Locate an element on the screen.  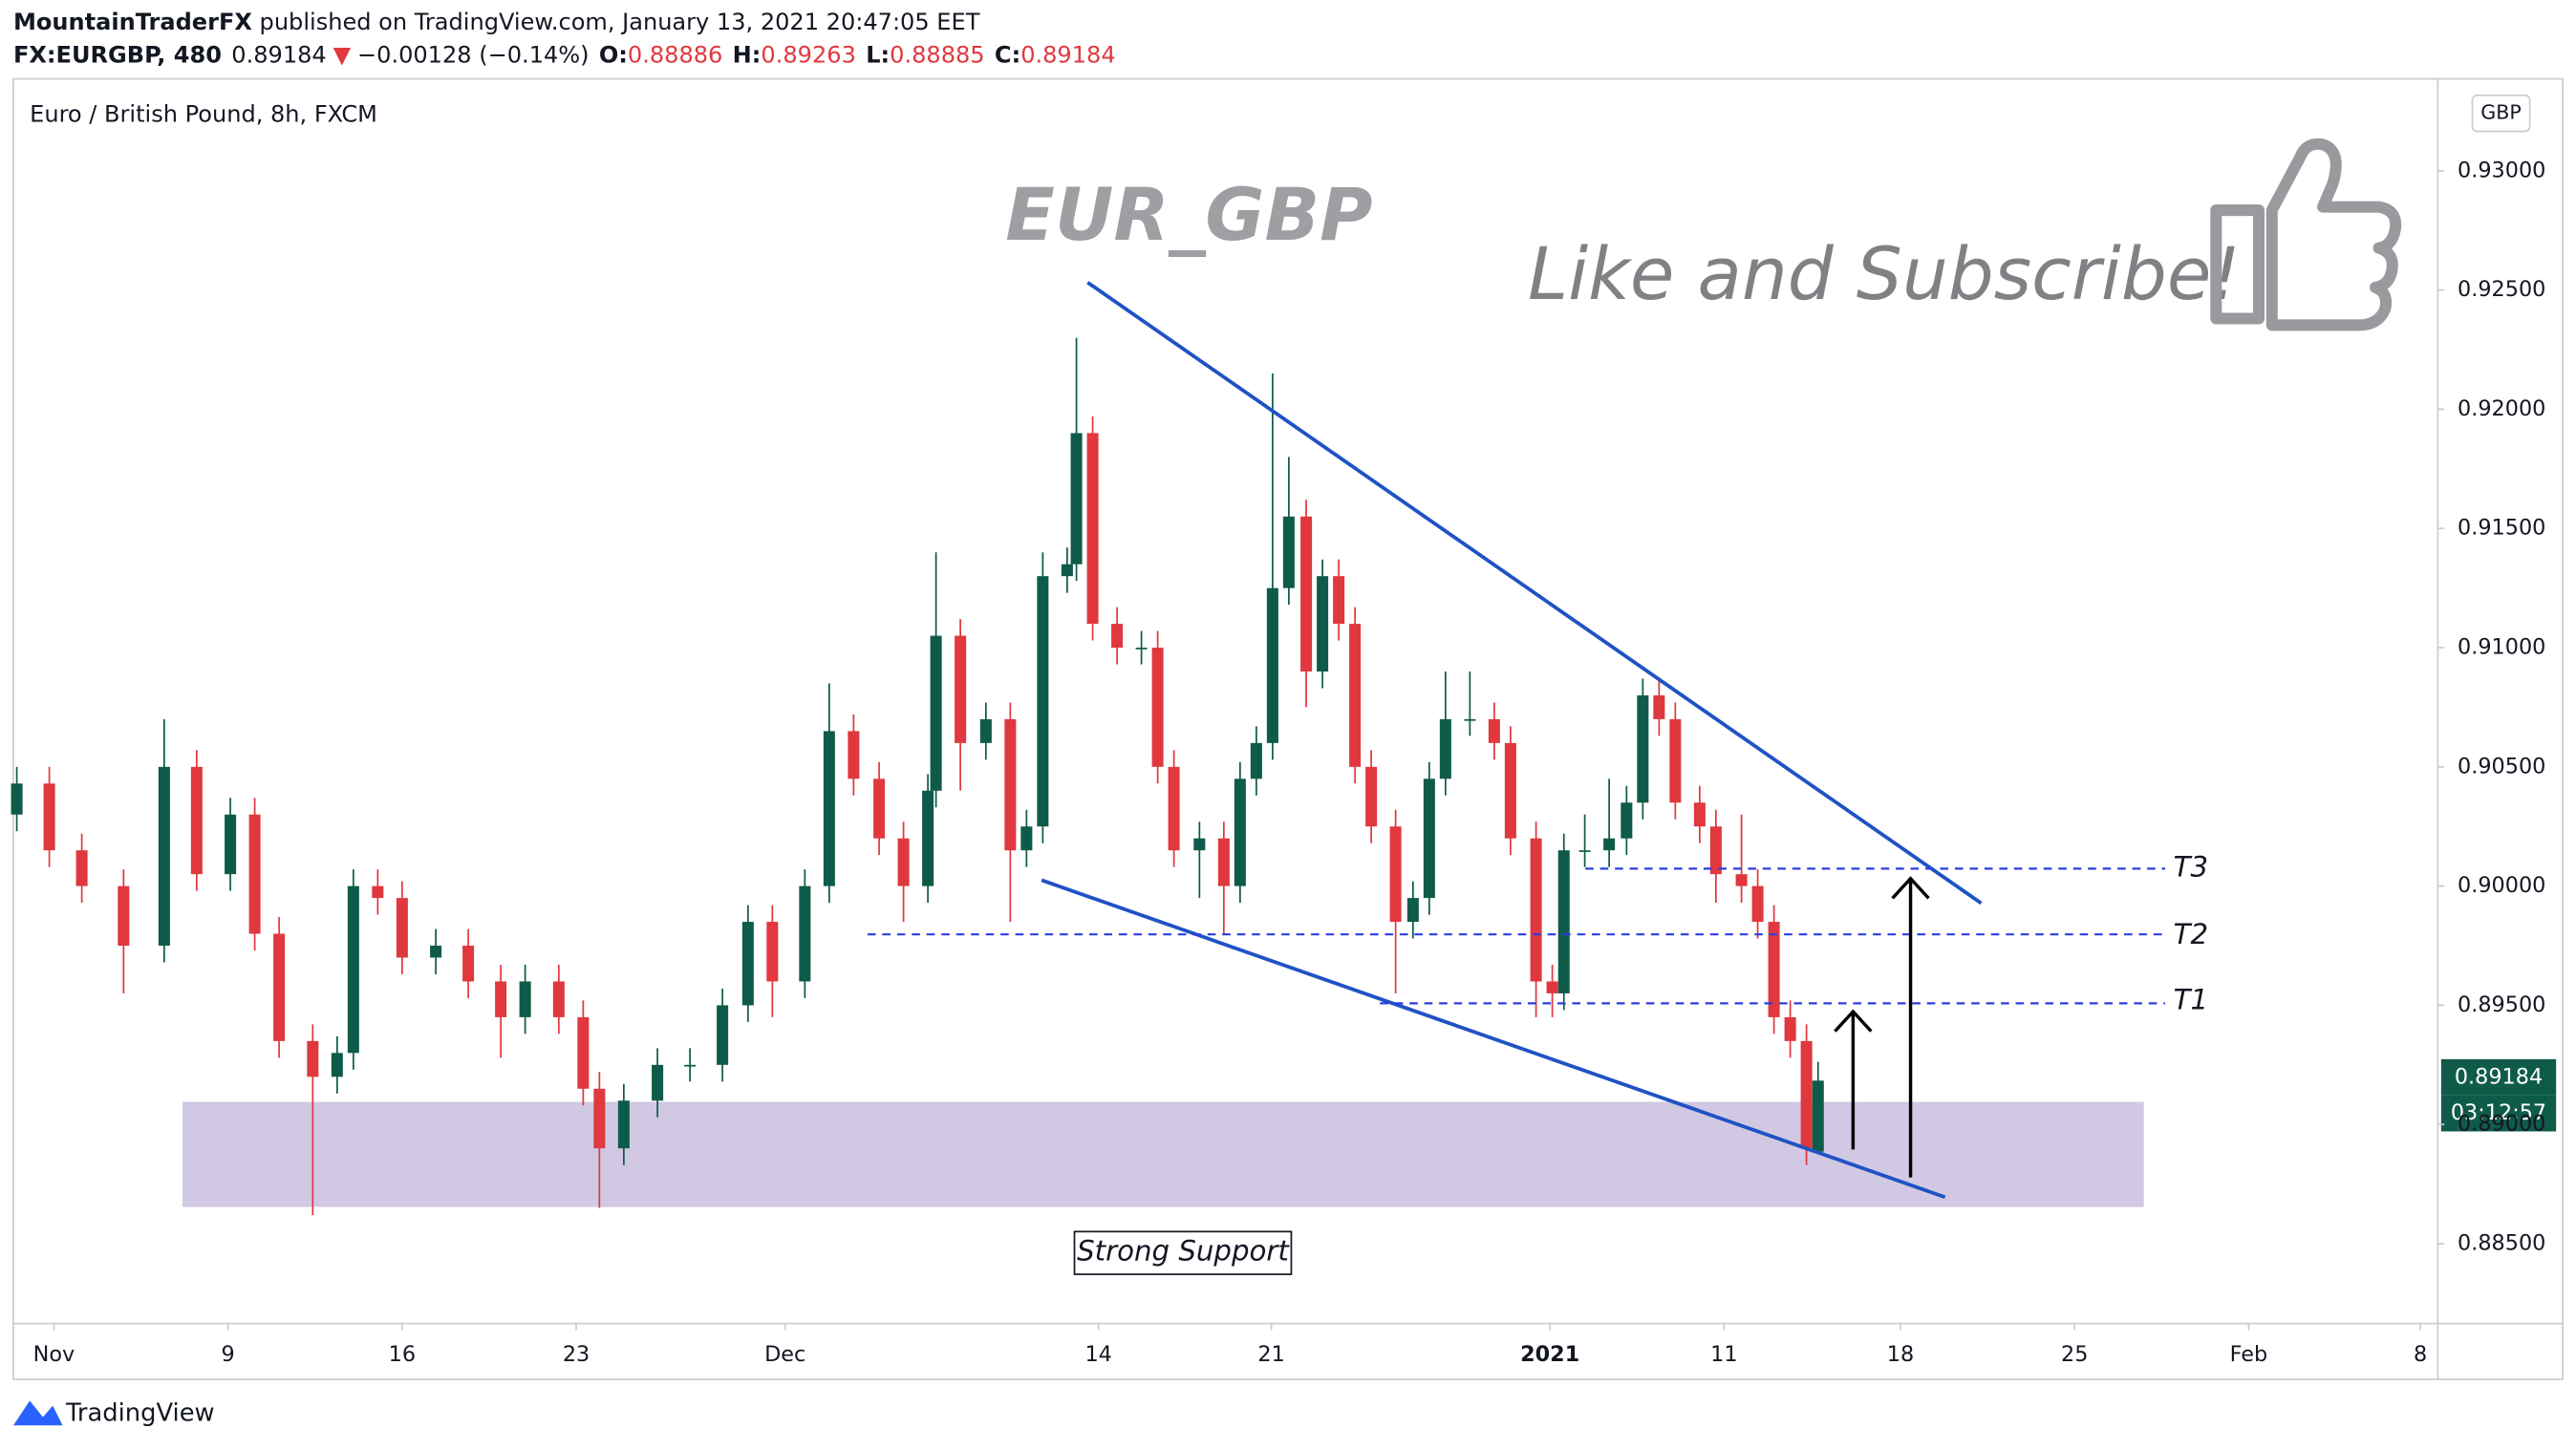
last-price-box is located at coordinates (2498, 1077).